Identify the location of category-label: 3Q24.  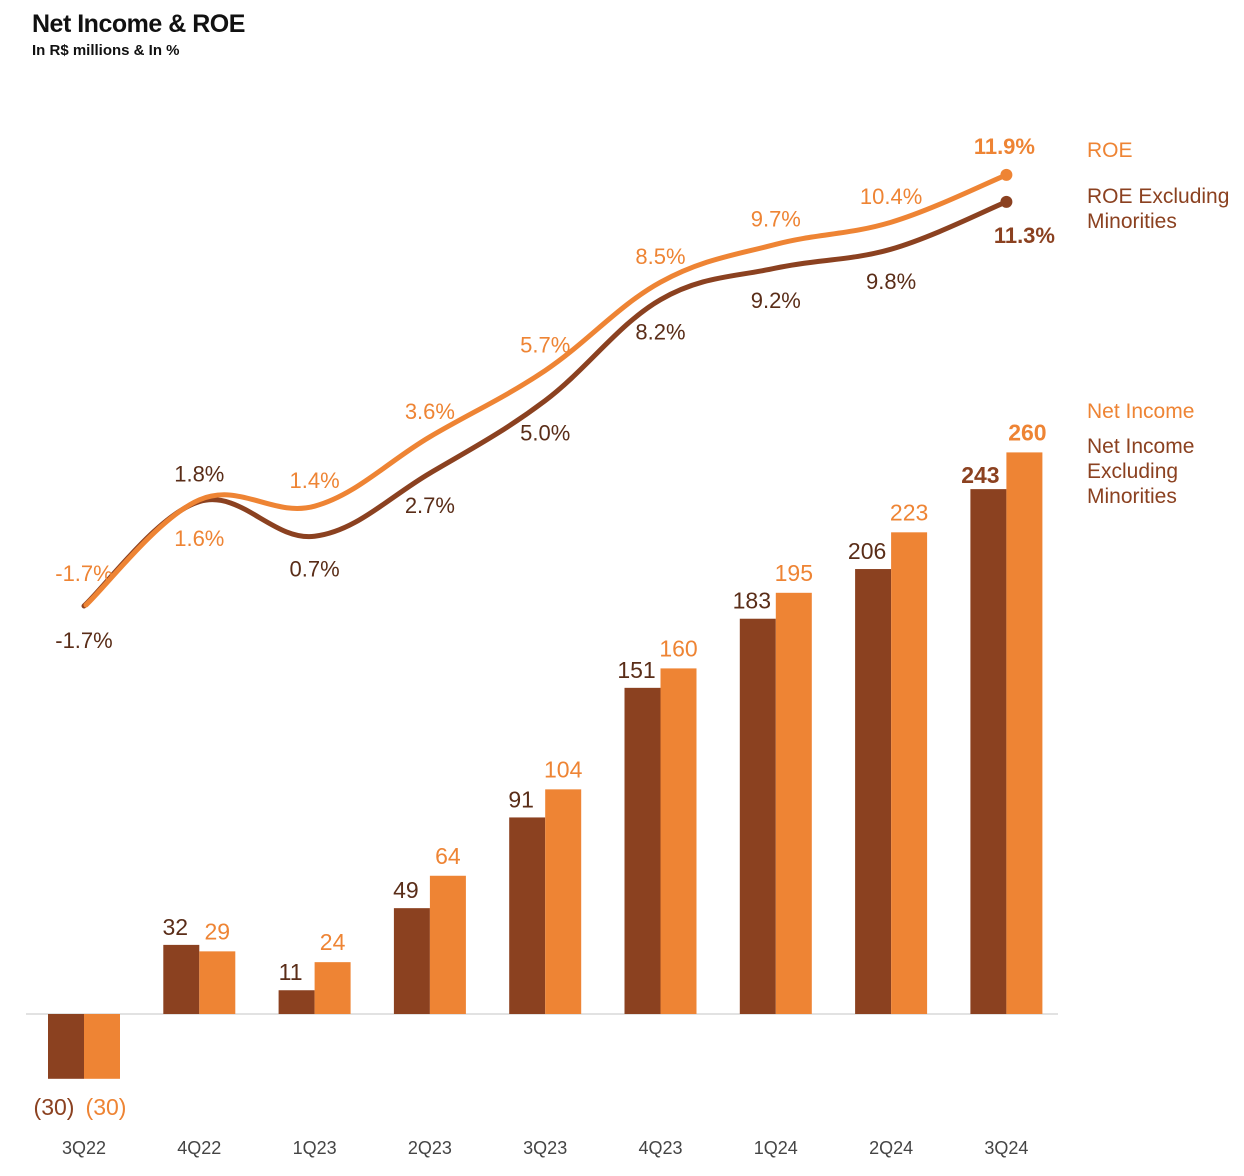
(1006, 1148).